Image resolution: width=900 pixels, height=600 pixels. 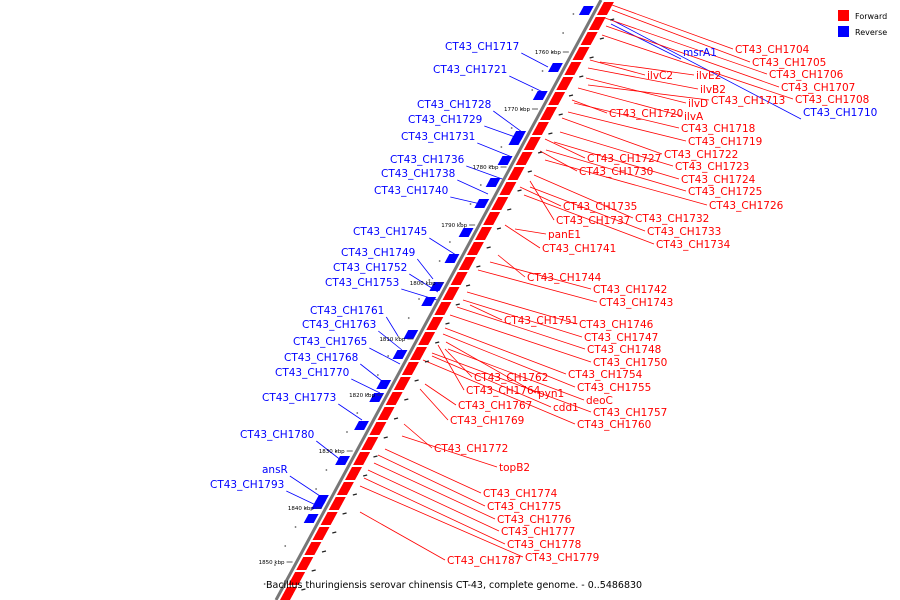 I want to click on forward-gene-label: CT43_CH1730, so click(x=616, y=172).